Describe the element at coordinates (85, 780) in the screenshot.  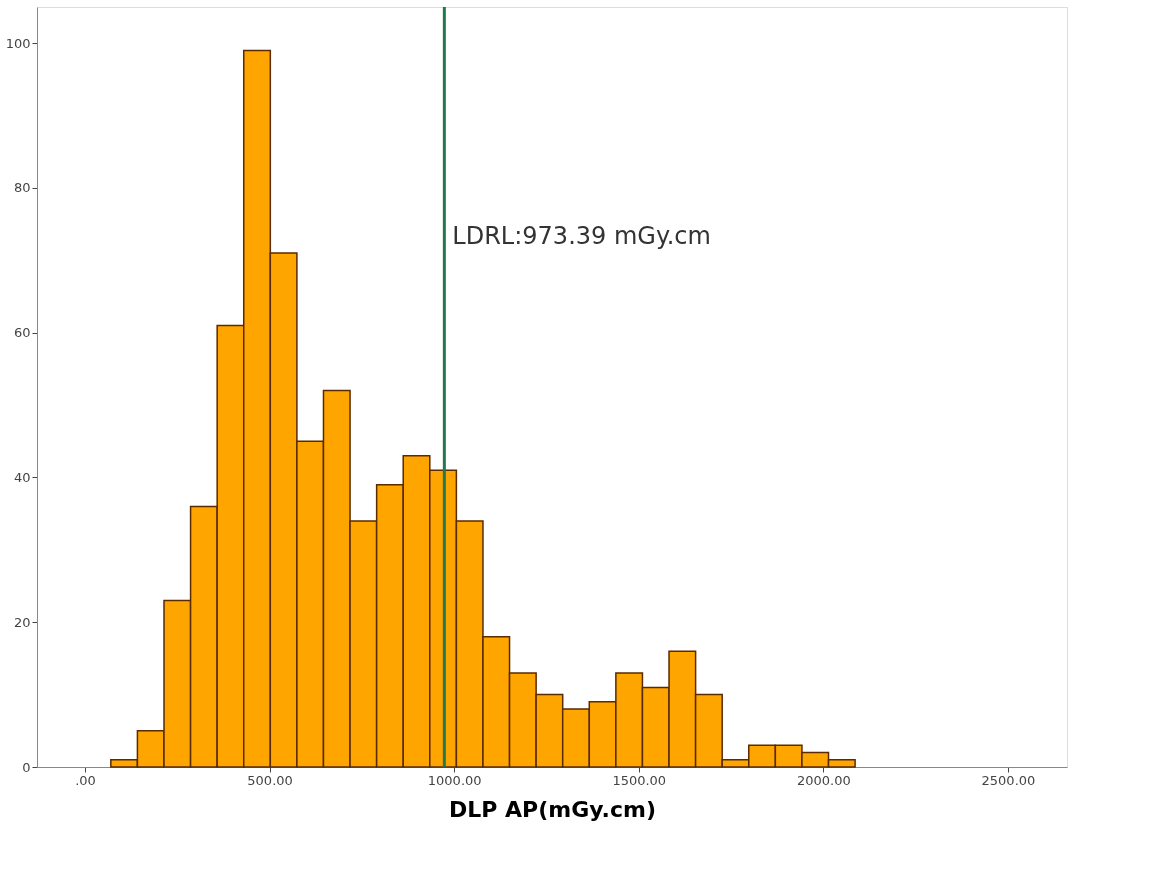
I see `x-tick-label: .00` at that location.